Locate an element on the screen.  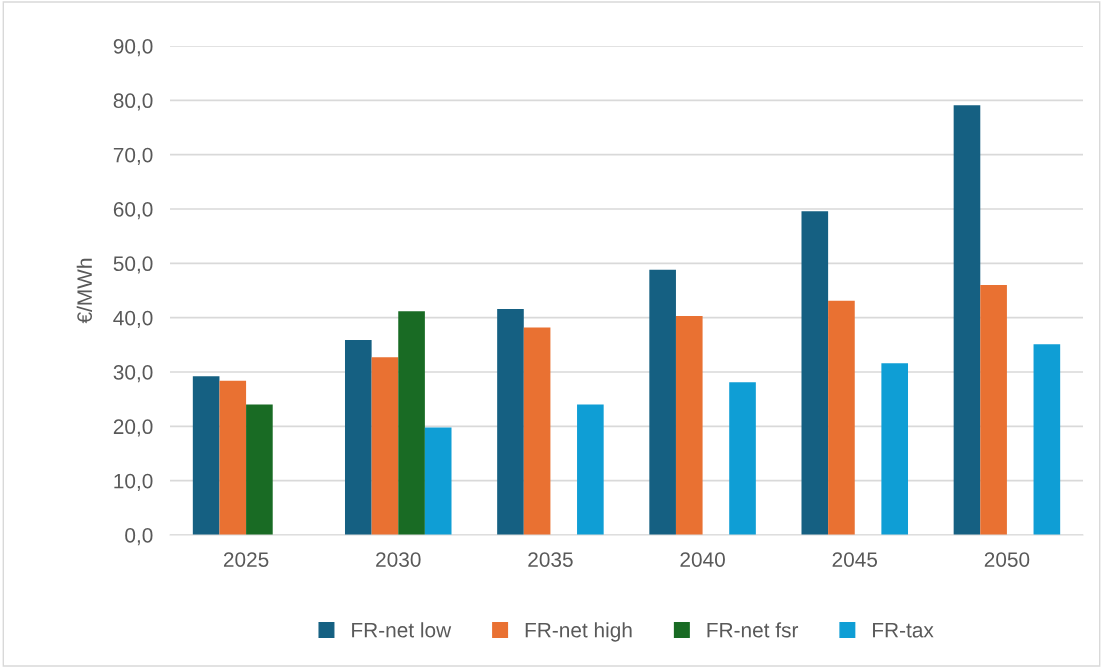
y-axis-title: €/MWh is located at coordinates (84, 291).